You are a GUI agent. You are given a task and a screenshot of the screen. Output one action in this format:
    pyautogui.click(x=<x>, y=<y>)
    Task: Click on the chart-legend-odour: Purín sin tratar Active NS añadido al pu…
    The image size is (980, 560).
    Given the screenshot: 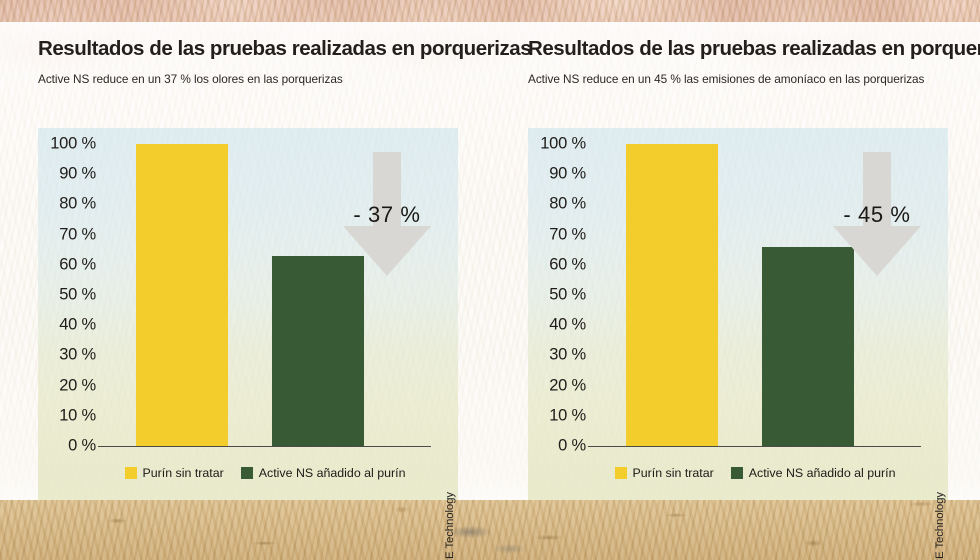 What is the action you would take?
    pyautogui.click(x=265, y=473)
    